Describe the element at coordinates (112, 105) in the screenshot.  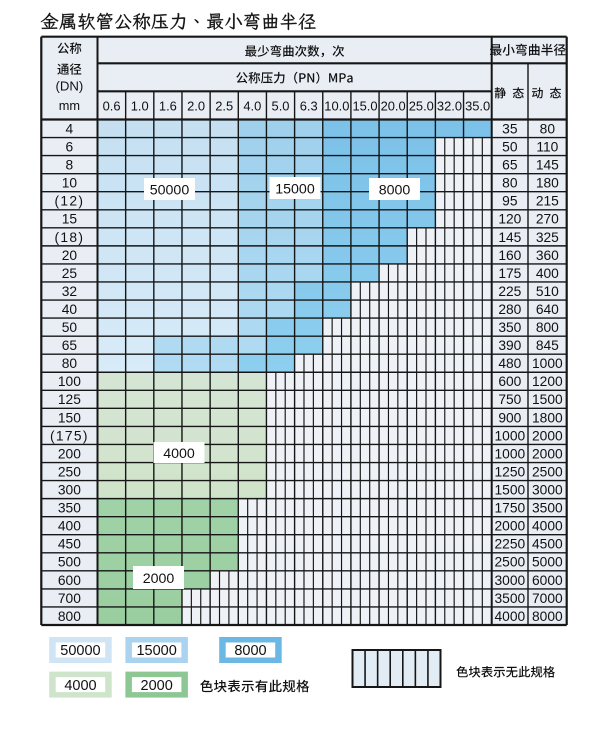
I see `svg-text: 0.6` at that location.